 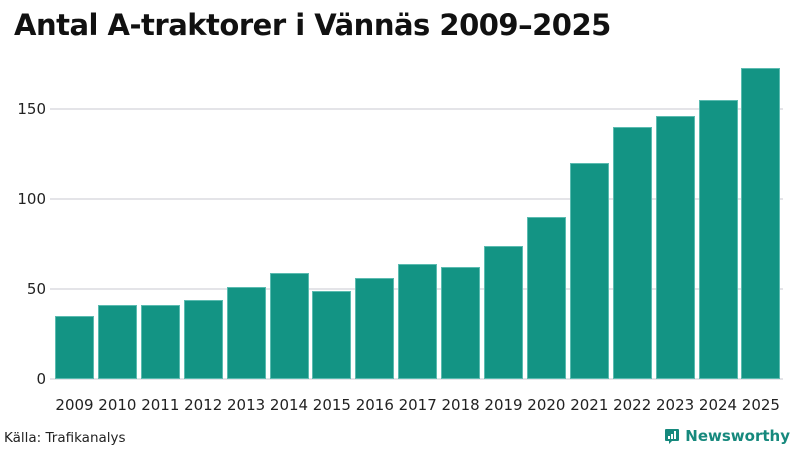 What do you see at coordinates (461, 323) in the screenshot?
I see `bar-2018` at bounding box center [461, 323].